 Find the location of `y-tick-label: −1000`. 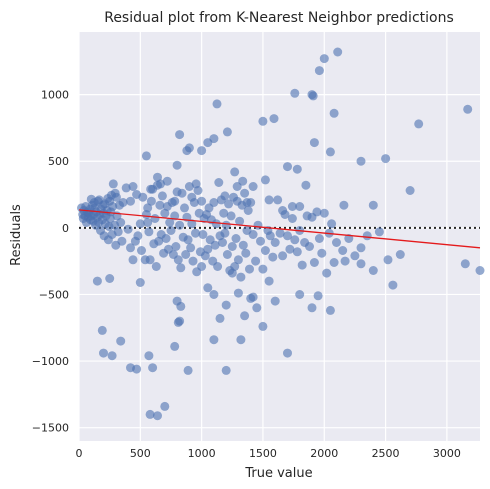

y-tick-label: −1000 is located at coordinates (50, 361).